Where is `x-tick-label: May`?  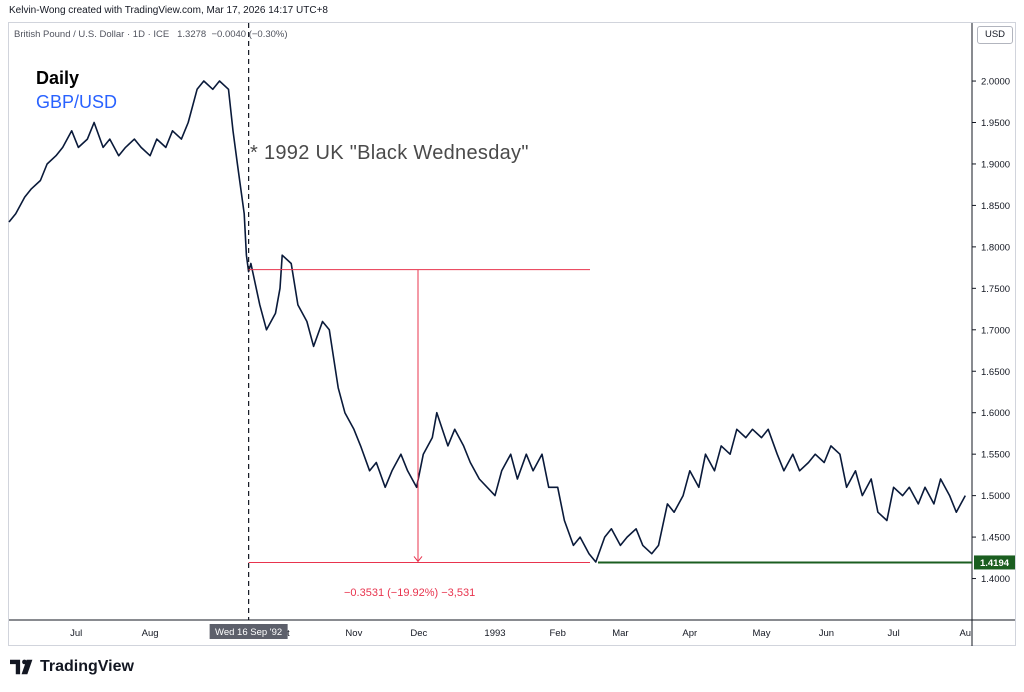
x-tick-label: May is located at coordinates (762, 633).